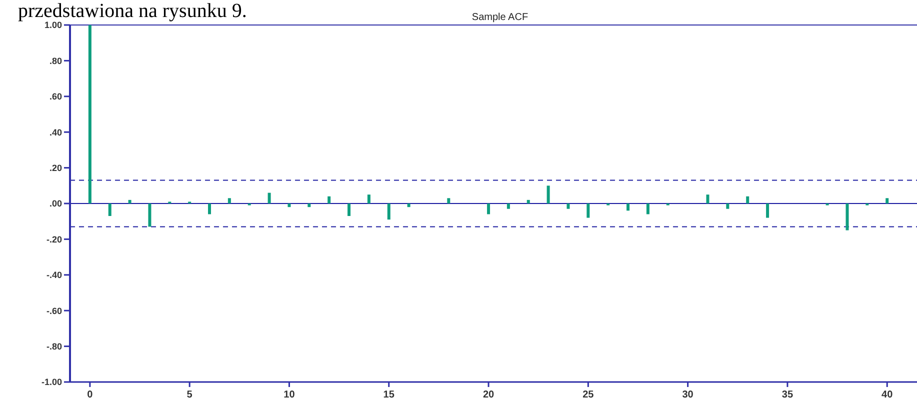 The image size is (917, 403). I want to click on x-tick-label: 25, so click(588, 395).